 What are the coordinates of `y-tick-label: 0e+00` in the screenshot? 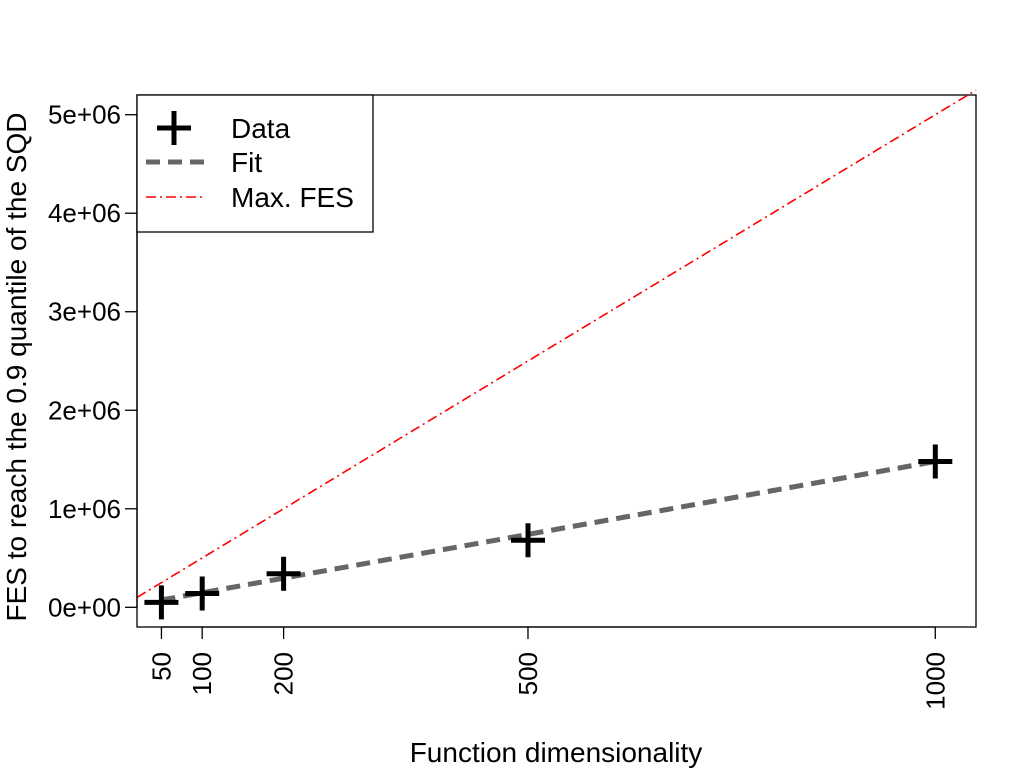 It's located at (84, 607).